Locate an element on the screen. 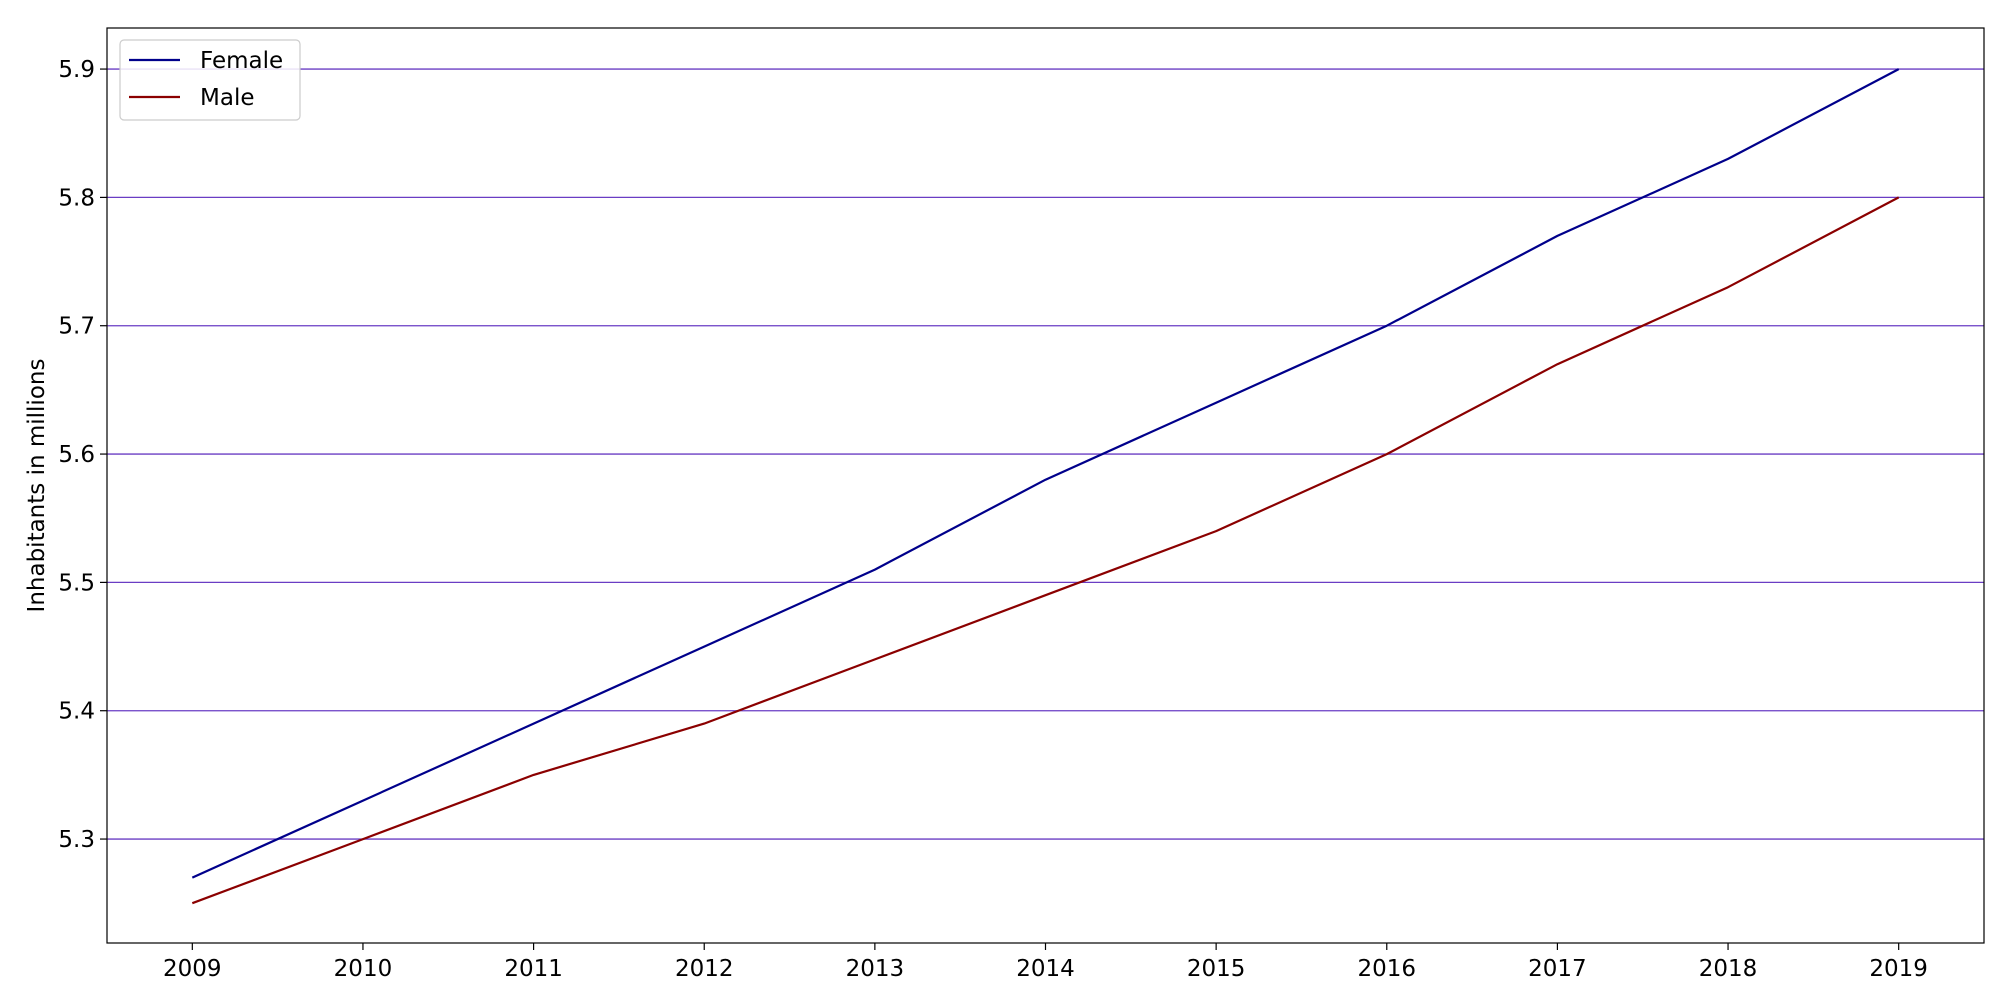  y-tick-label: 5.3 is located at coordinates (76, 840).